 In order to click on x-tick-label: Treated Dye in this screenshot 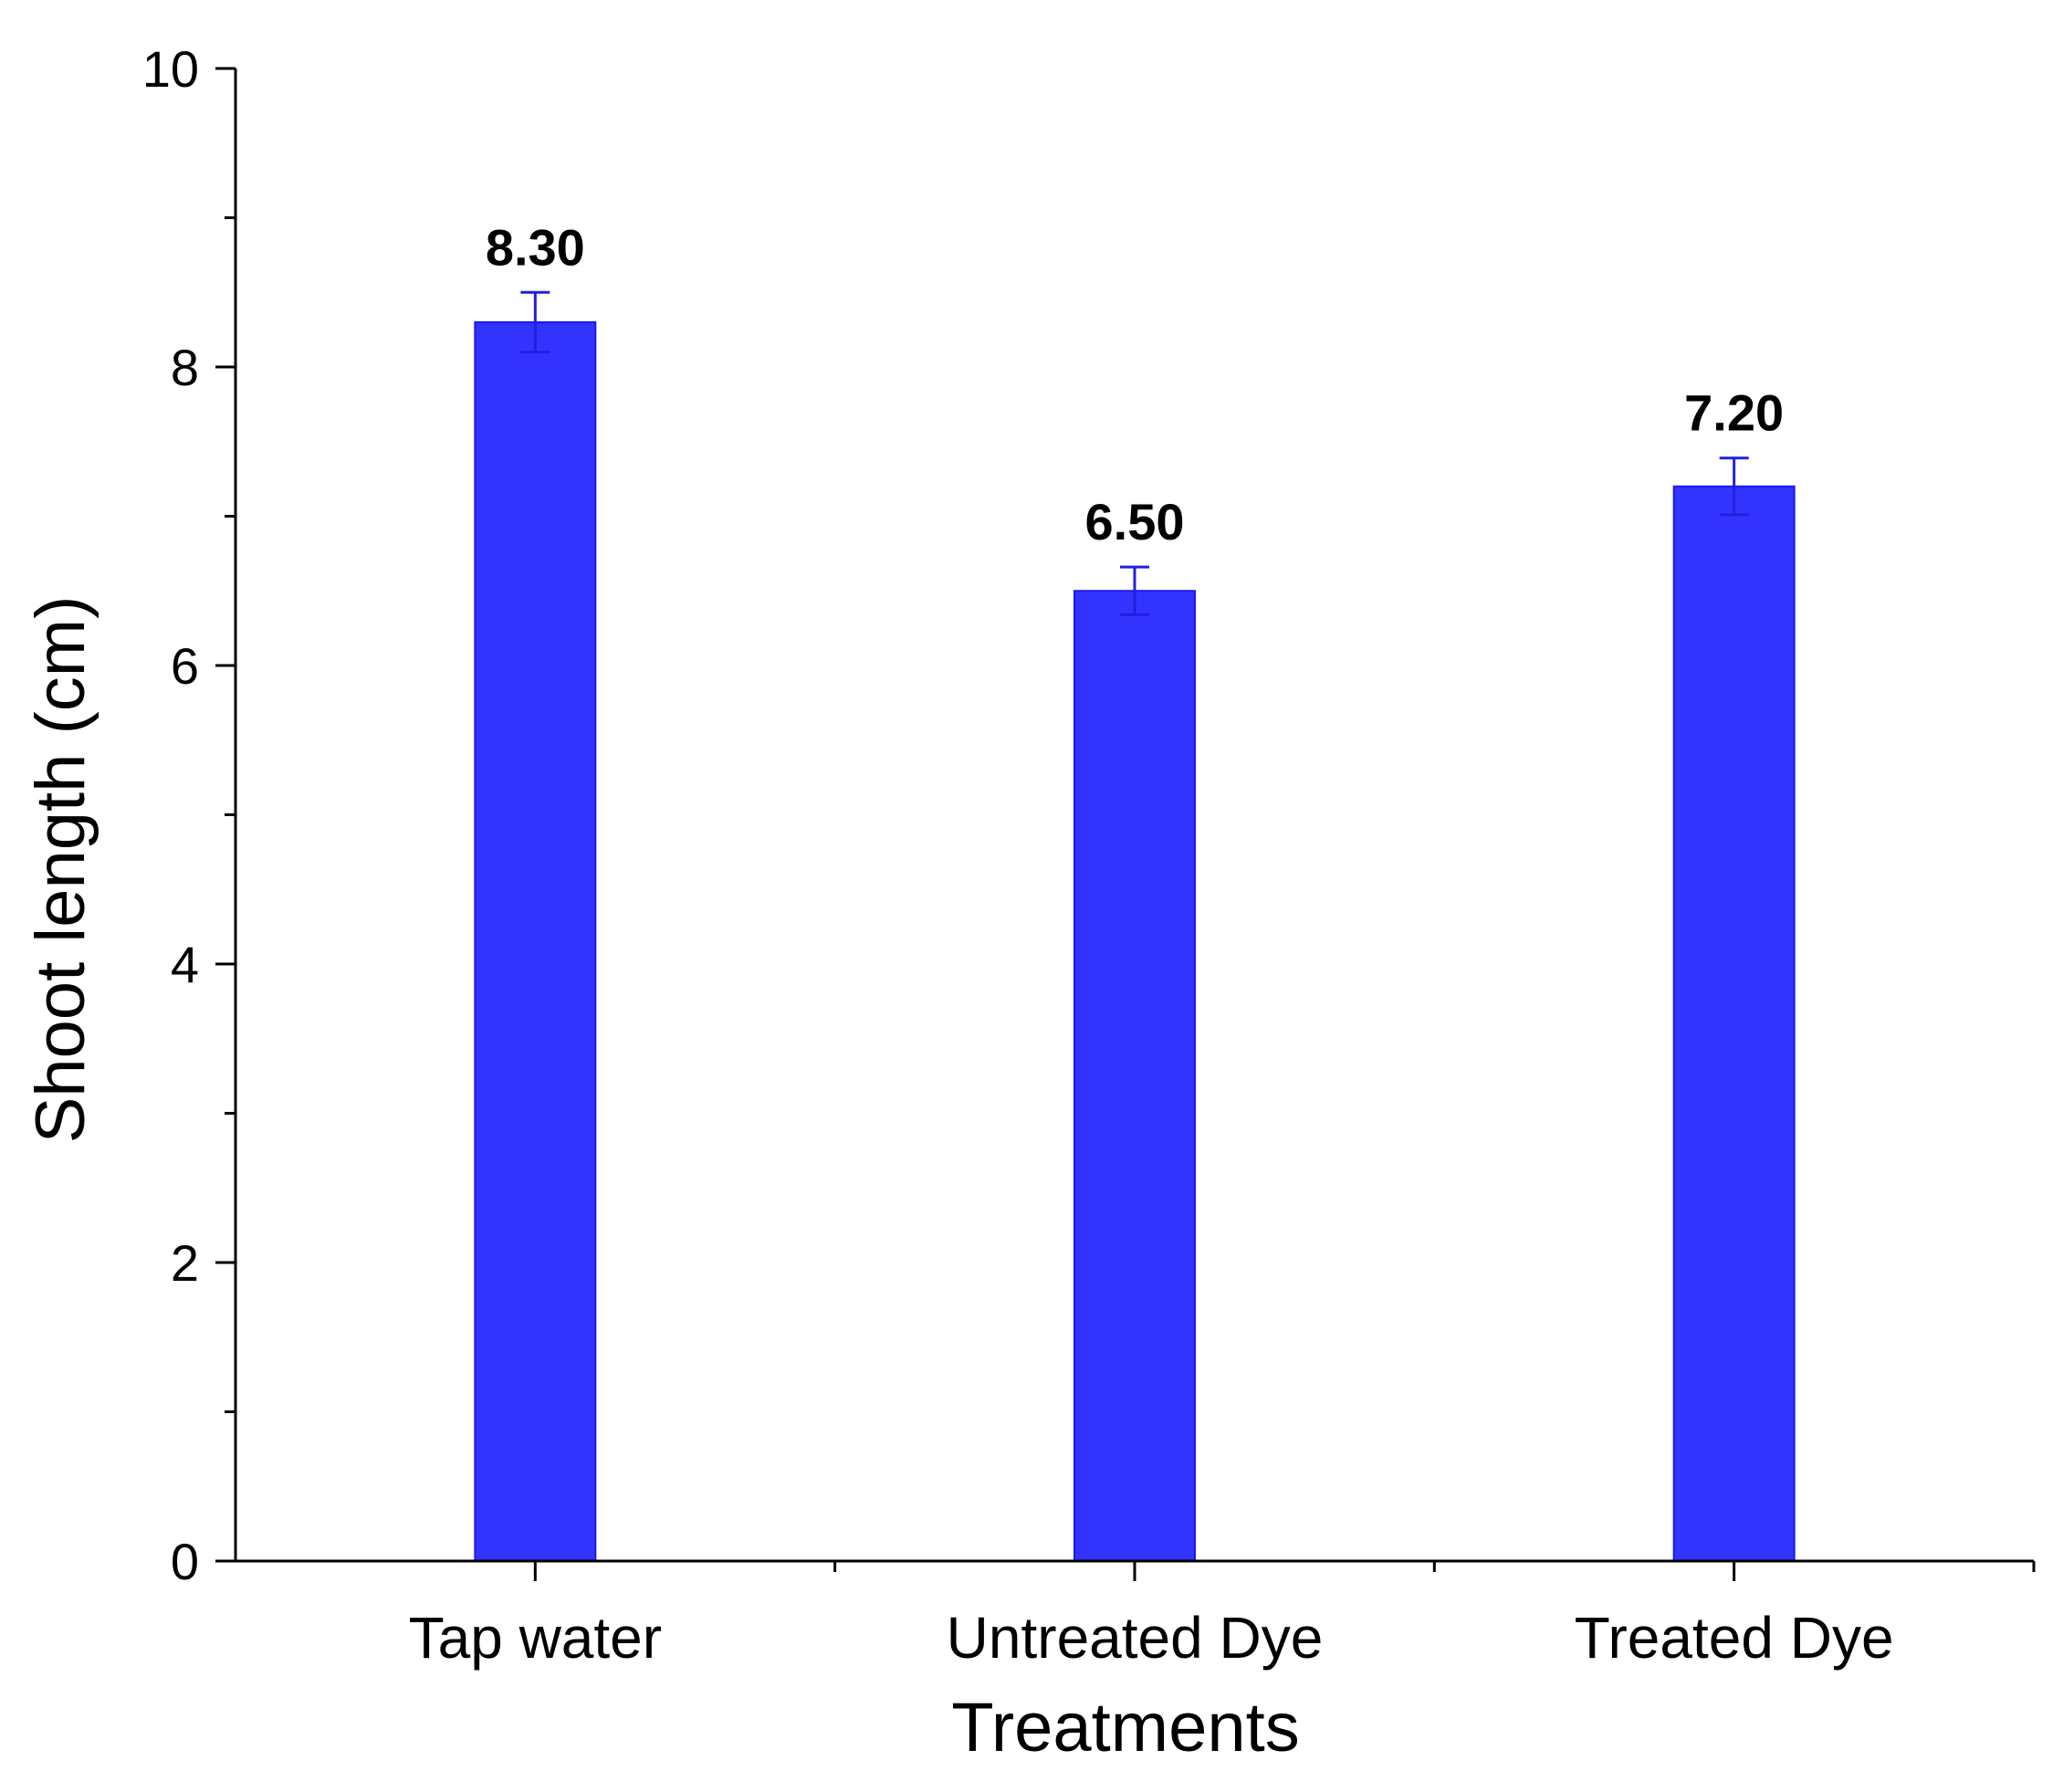, I will do `click(1734, 1638)`.